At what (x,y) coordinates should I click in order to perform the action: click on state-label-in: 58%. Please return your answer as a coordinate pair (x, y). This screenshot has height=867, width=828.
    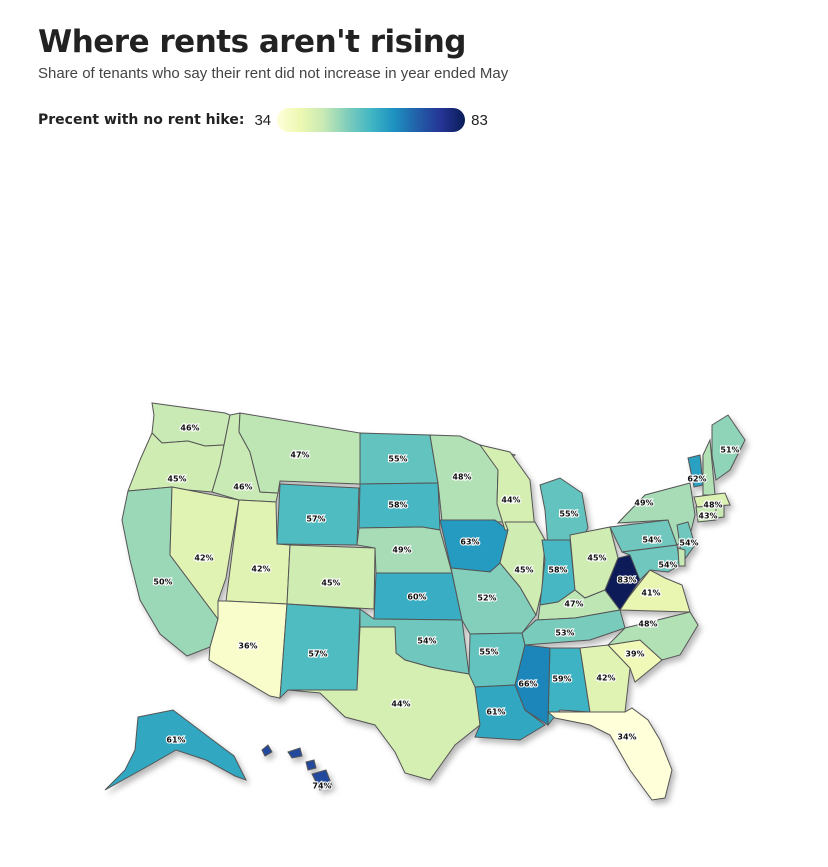
    Looking at the image, I should click on (557, 570).